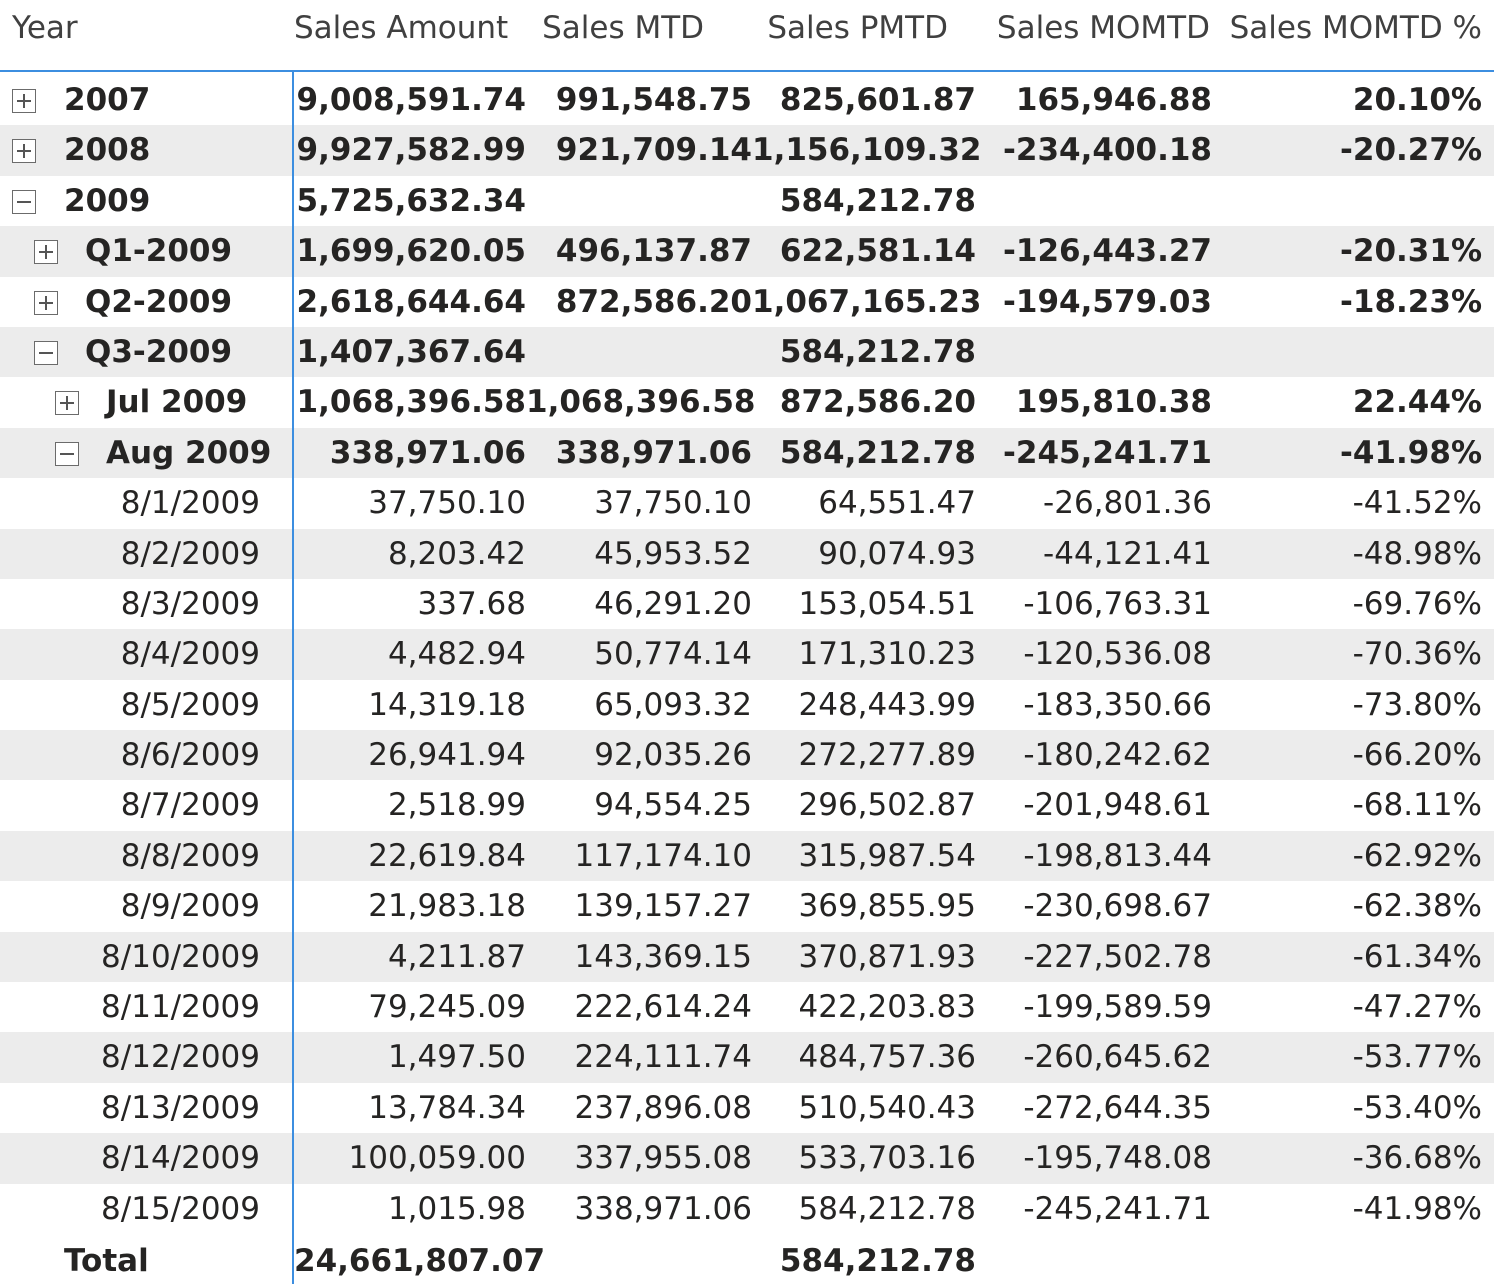 This screenshot has height=1286, width=1494. What do you see at coordinates (663, 956) in the screenshot?
I see `cell-sales-mtd: 143,369.15` at bounding box center [663, 956].